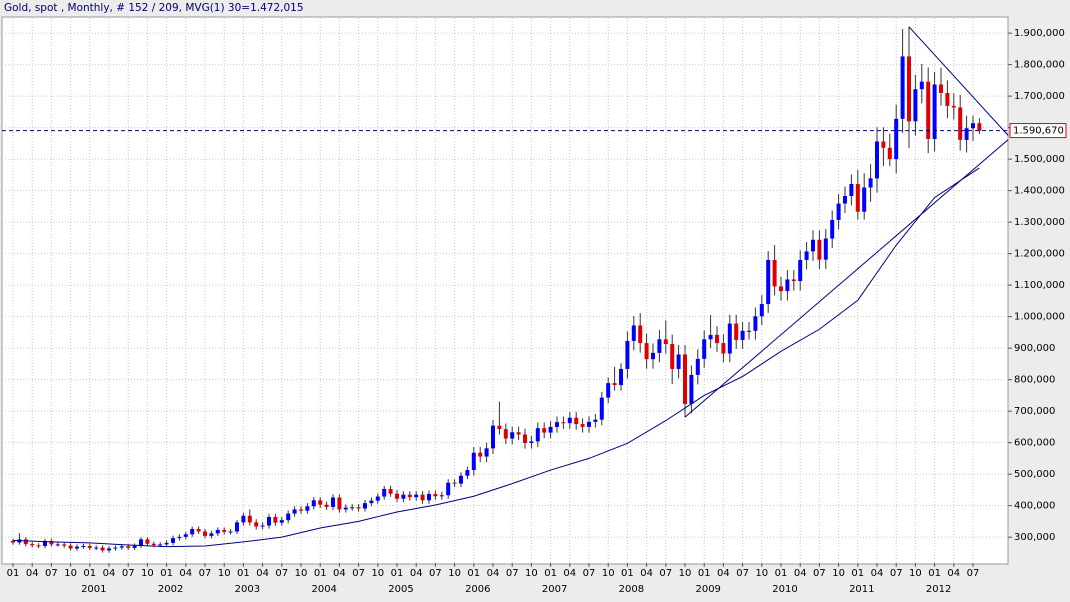  I want to click on y-tick-label: 900,000, so click(1034, 348).